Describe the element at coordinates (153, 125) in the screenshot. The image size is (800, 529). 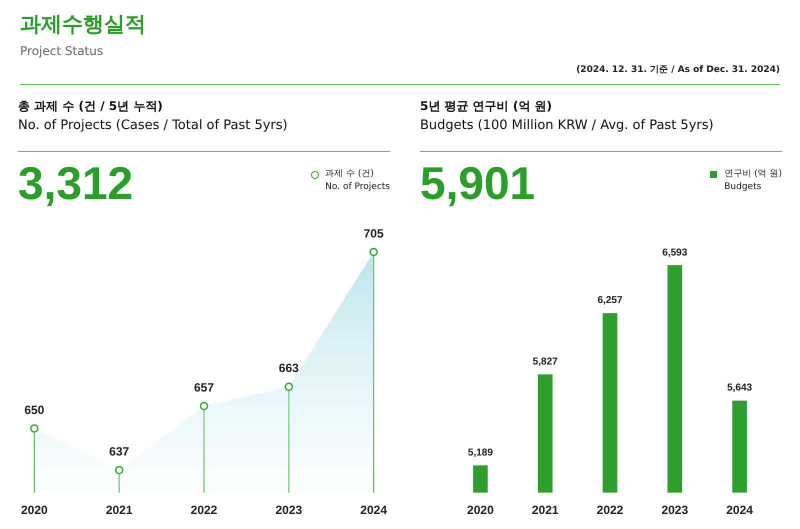
I see `chart-subtitle: No. of Projects (Cases / Total of Past 5yrs)` at that location.